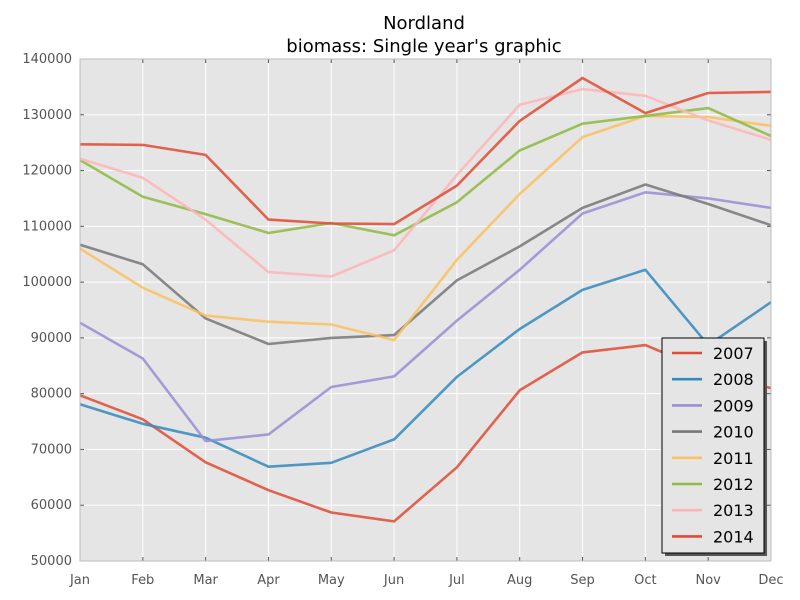  What do you see at coordinates (79, 580) in the screenshot?
I see `x-tick-label: Jan` at bounding box center [79, 580].